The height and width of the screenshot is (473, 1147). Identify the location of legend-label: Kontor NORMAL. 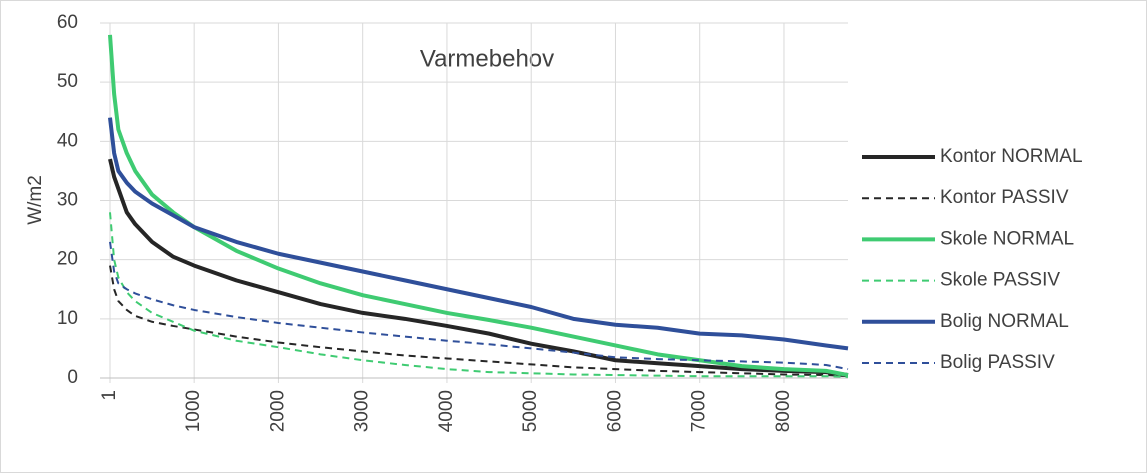
(1011, 156).